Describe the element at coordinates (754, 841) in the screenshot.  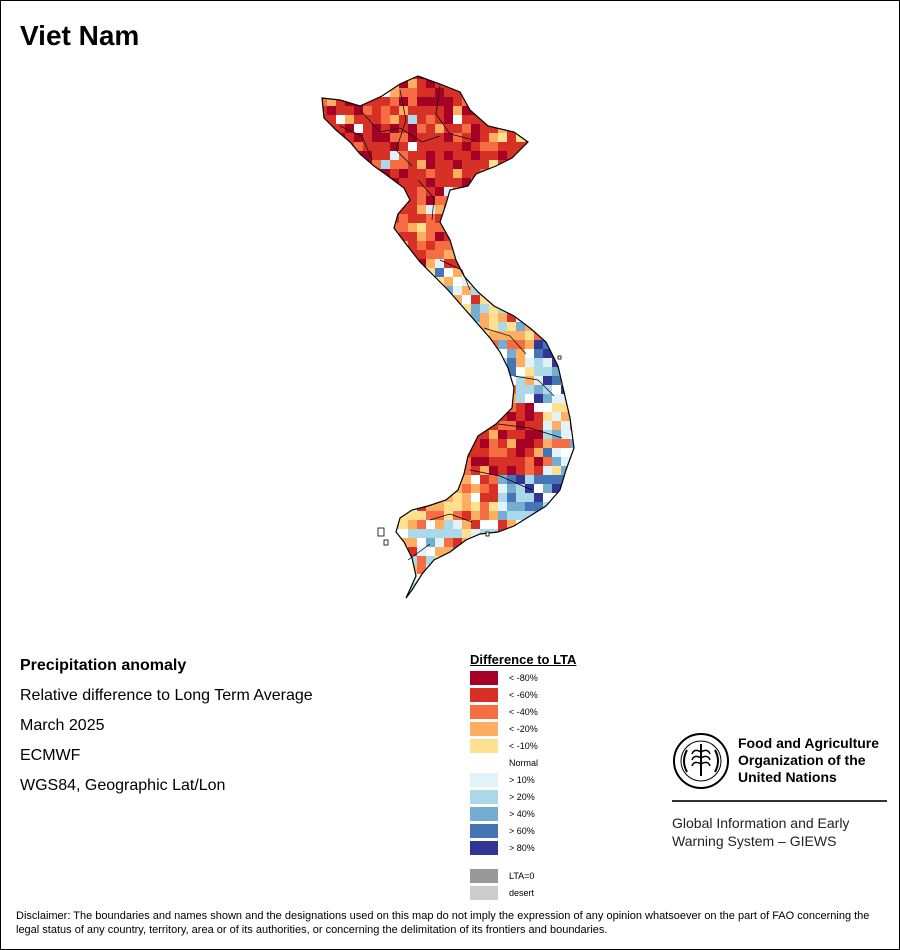
I see `giews-line: Warning System – GIEWS` at that location.